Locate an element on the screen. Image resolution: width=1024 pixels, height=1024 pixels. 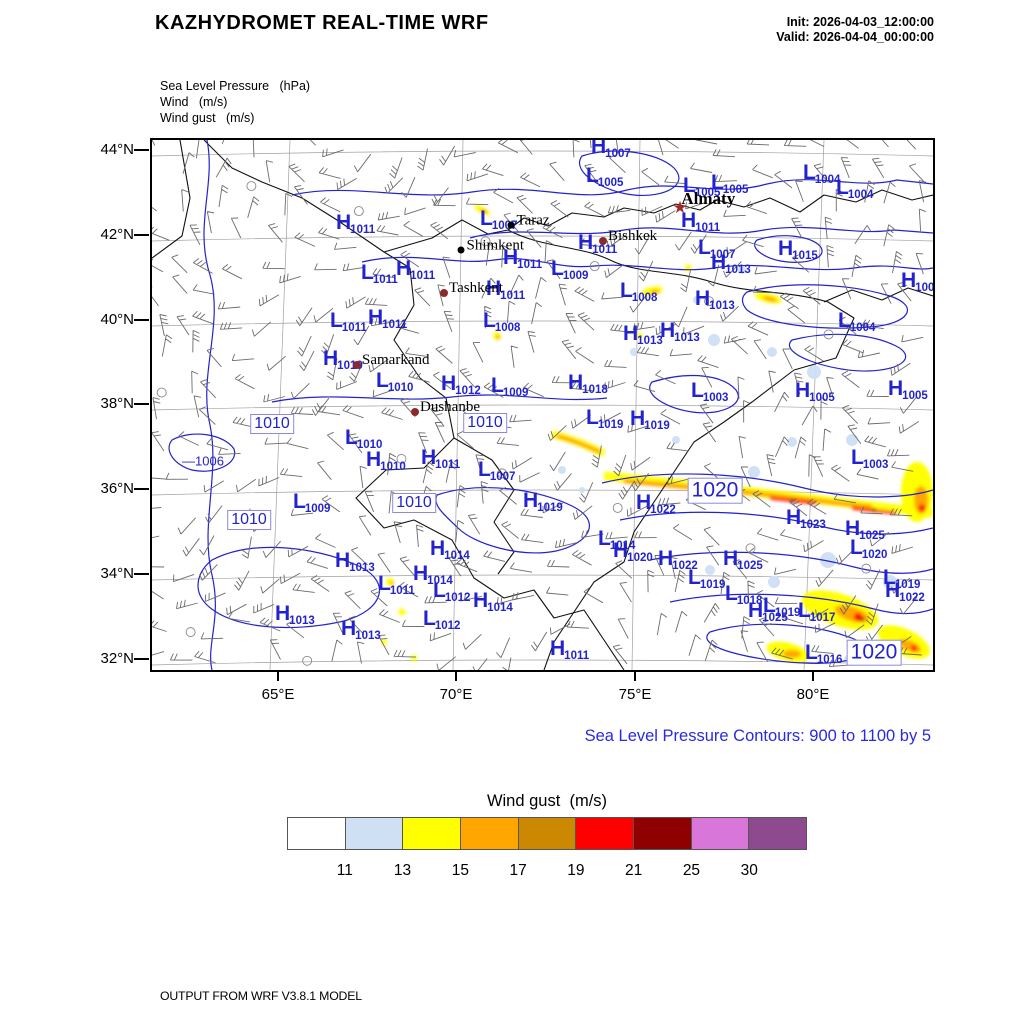
pressure-center-label: L1012 is located at coordinates (451, 591).